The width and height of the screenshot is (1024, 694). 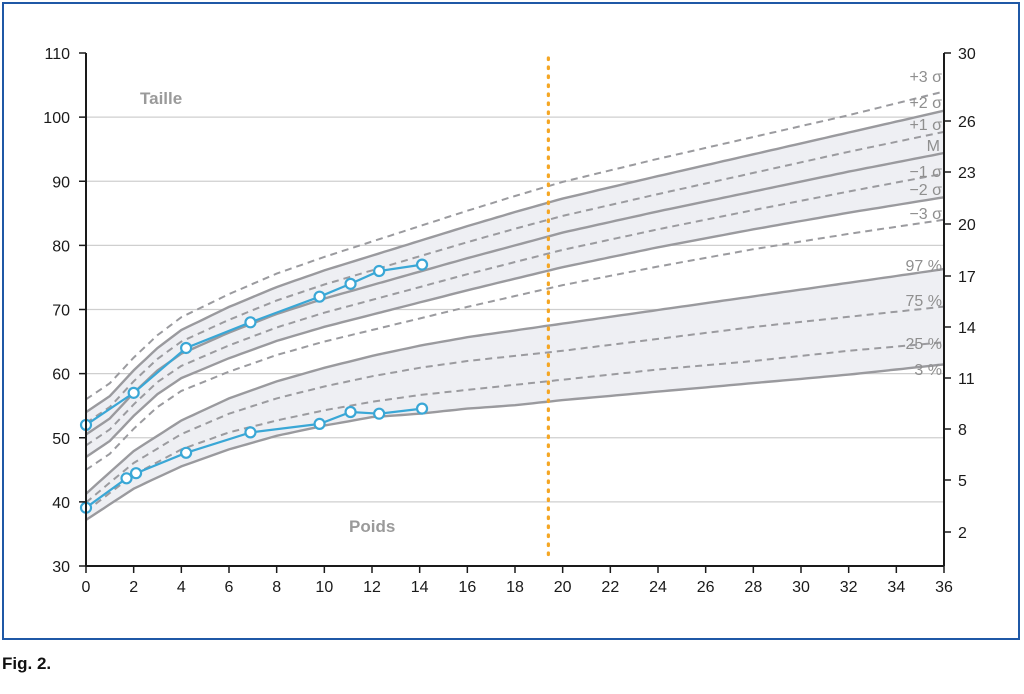 What do you see at coordinates (372, 526) in the screenshot?
I see `weight-label: Poids` at bounding box center [372, 526].